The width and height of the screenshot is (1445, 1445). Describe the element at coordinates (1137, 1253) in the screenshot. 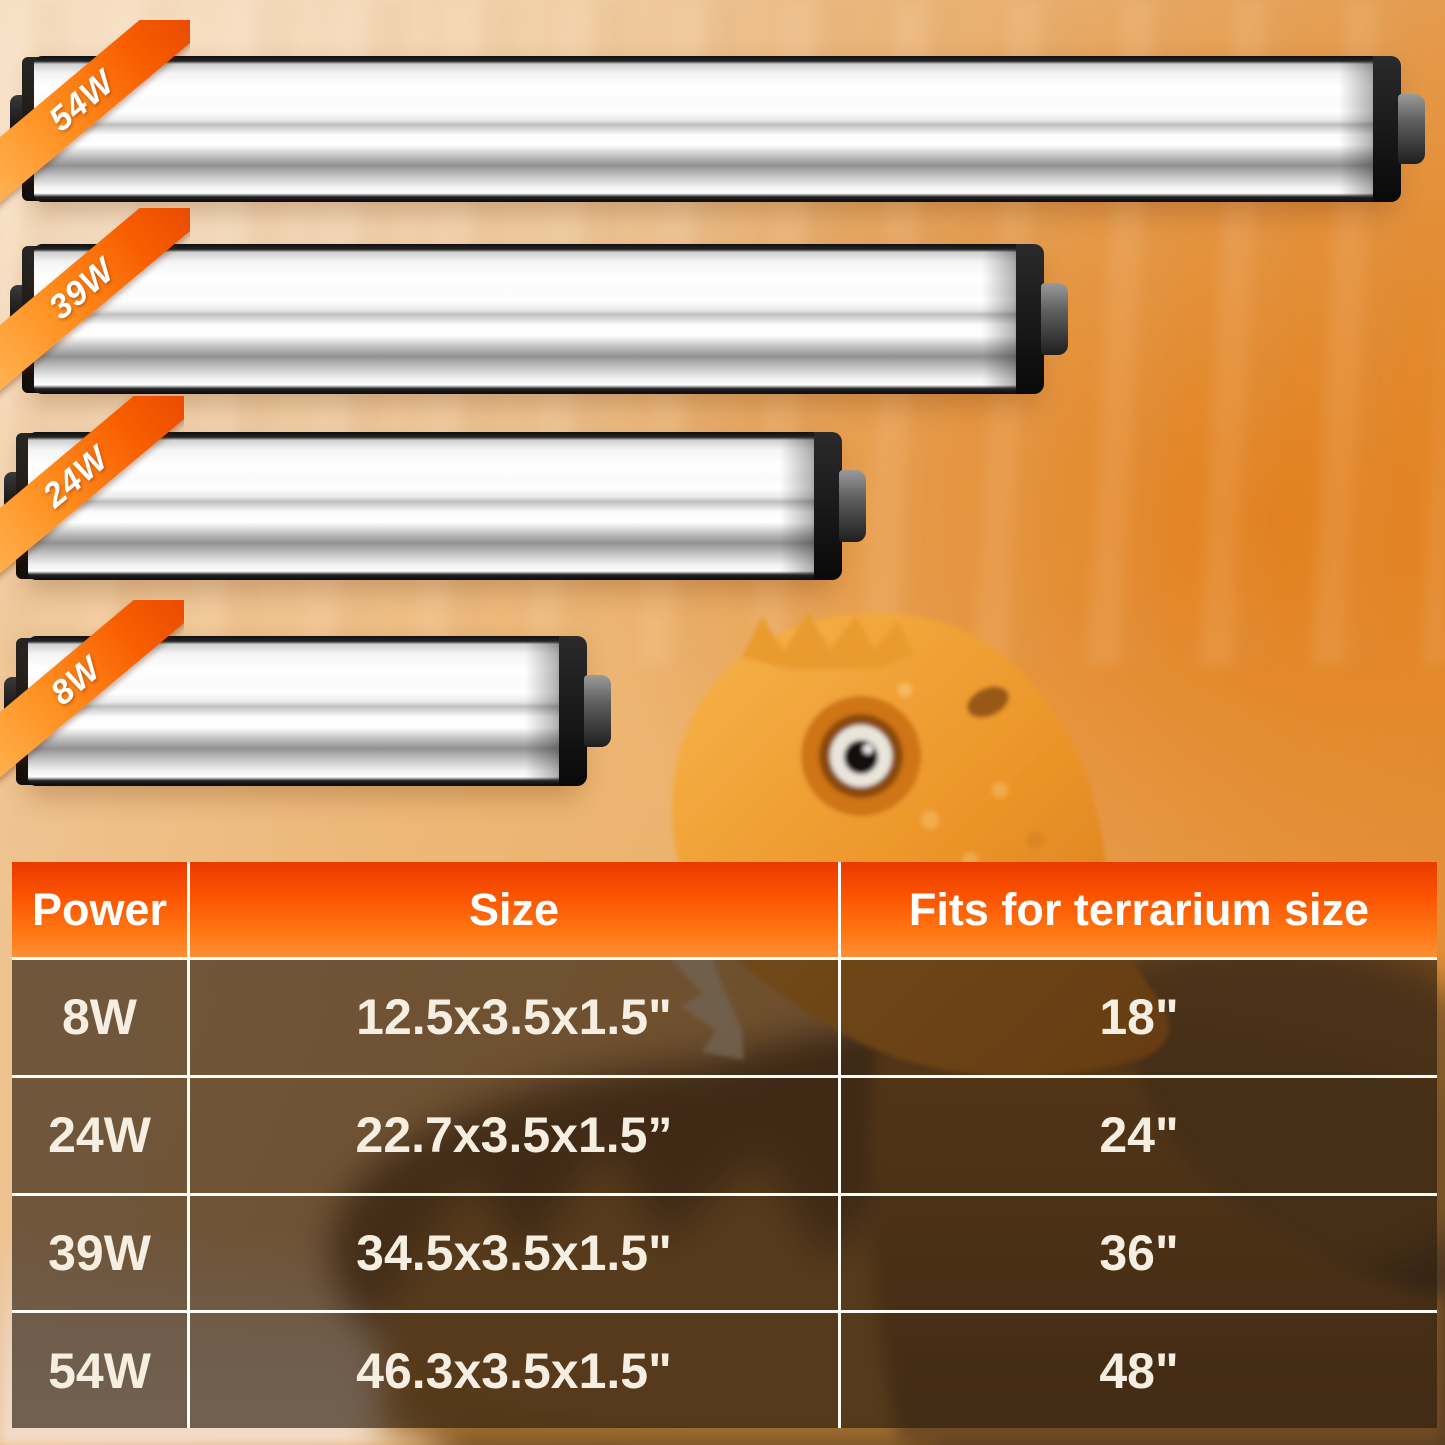

I see `fits-value: 36"` at that location.